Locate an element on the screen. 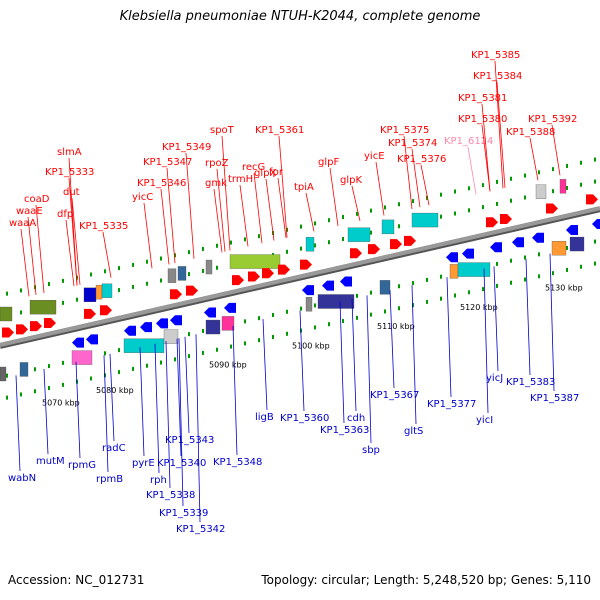 The width and height of the screenshot is (600, 600). forward-gene-label: slmA is located at coordinates (69, 152).